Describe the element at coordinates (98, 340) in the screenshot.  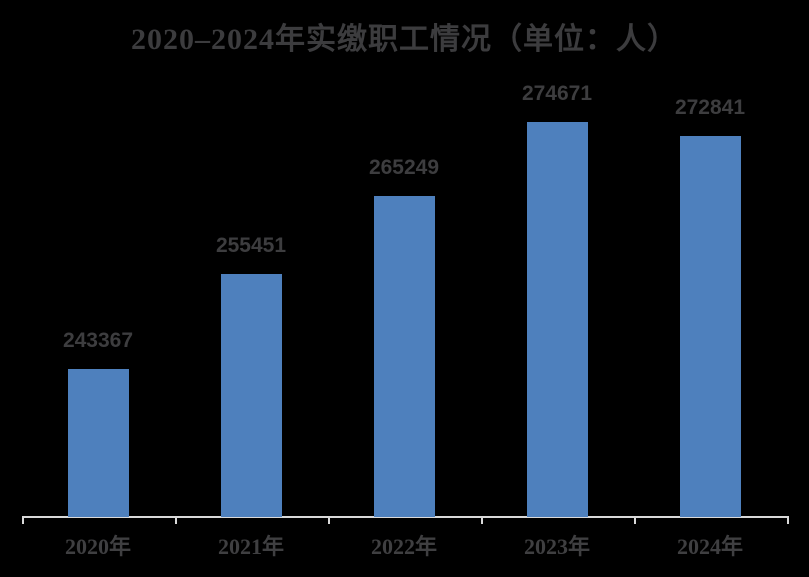
I see `bar-value-label: 243367` at that location.